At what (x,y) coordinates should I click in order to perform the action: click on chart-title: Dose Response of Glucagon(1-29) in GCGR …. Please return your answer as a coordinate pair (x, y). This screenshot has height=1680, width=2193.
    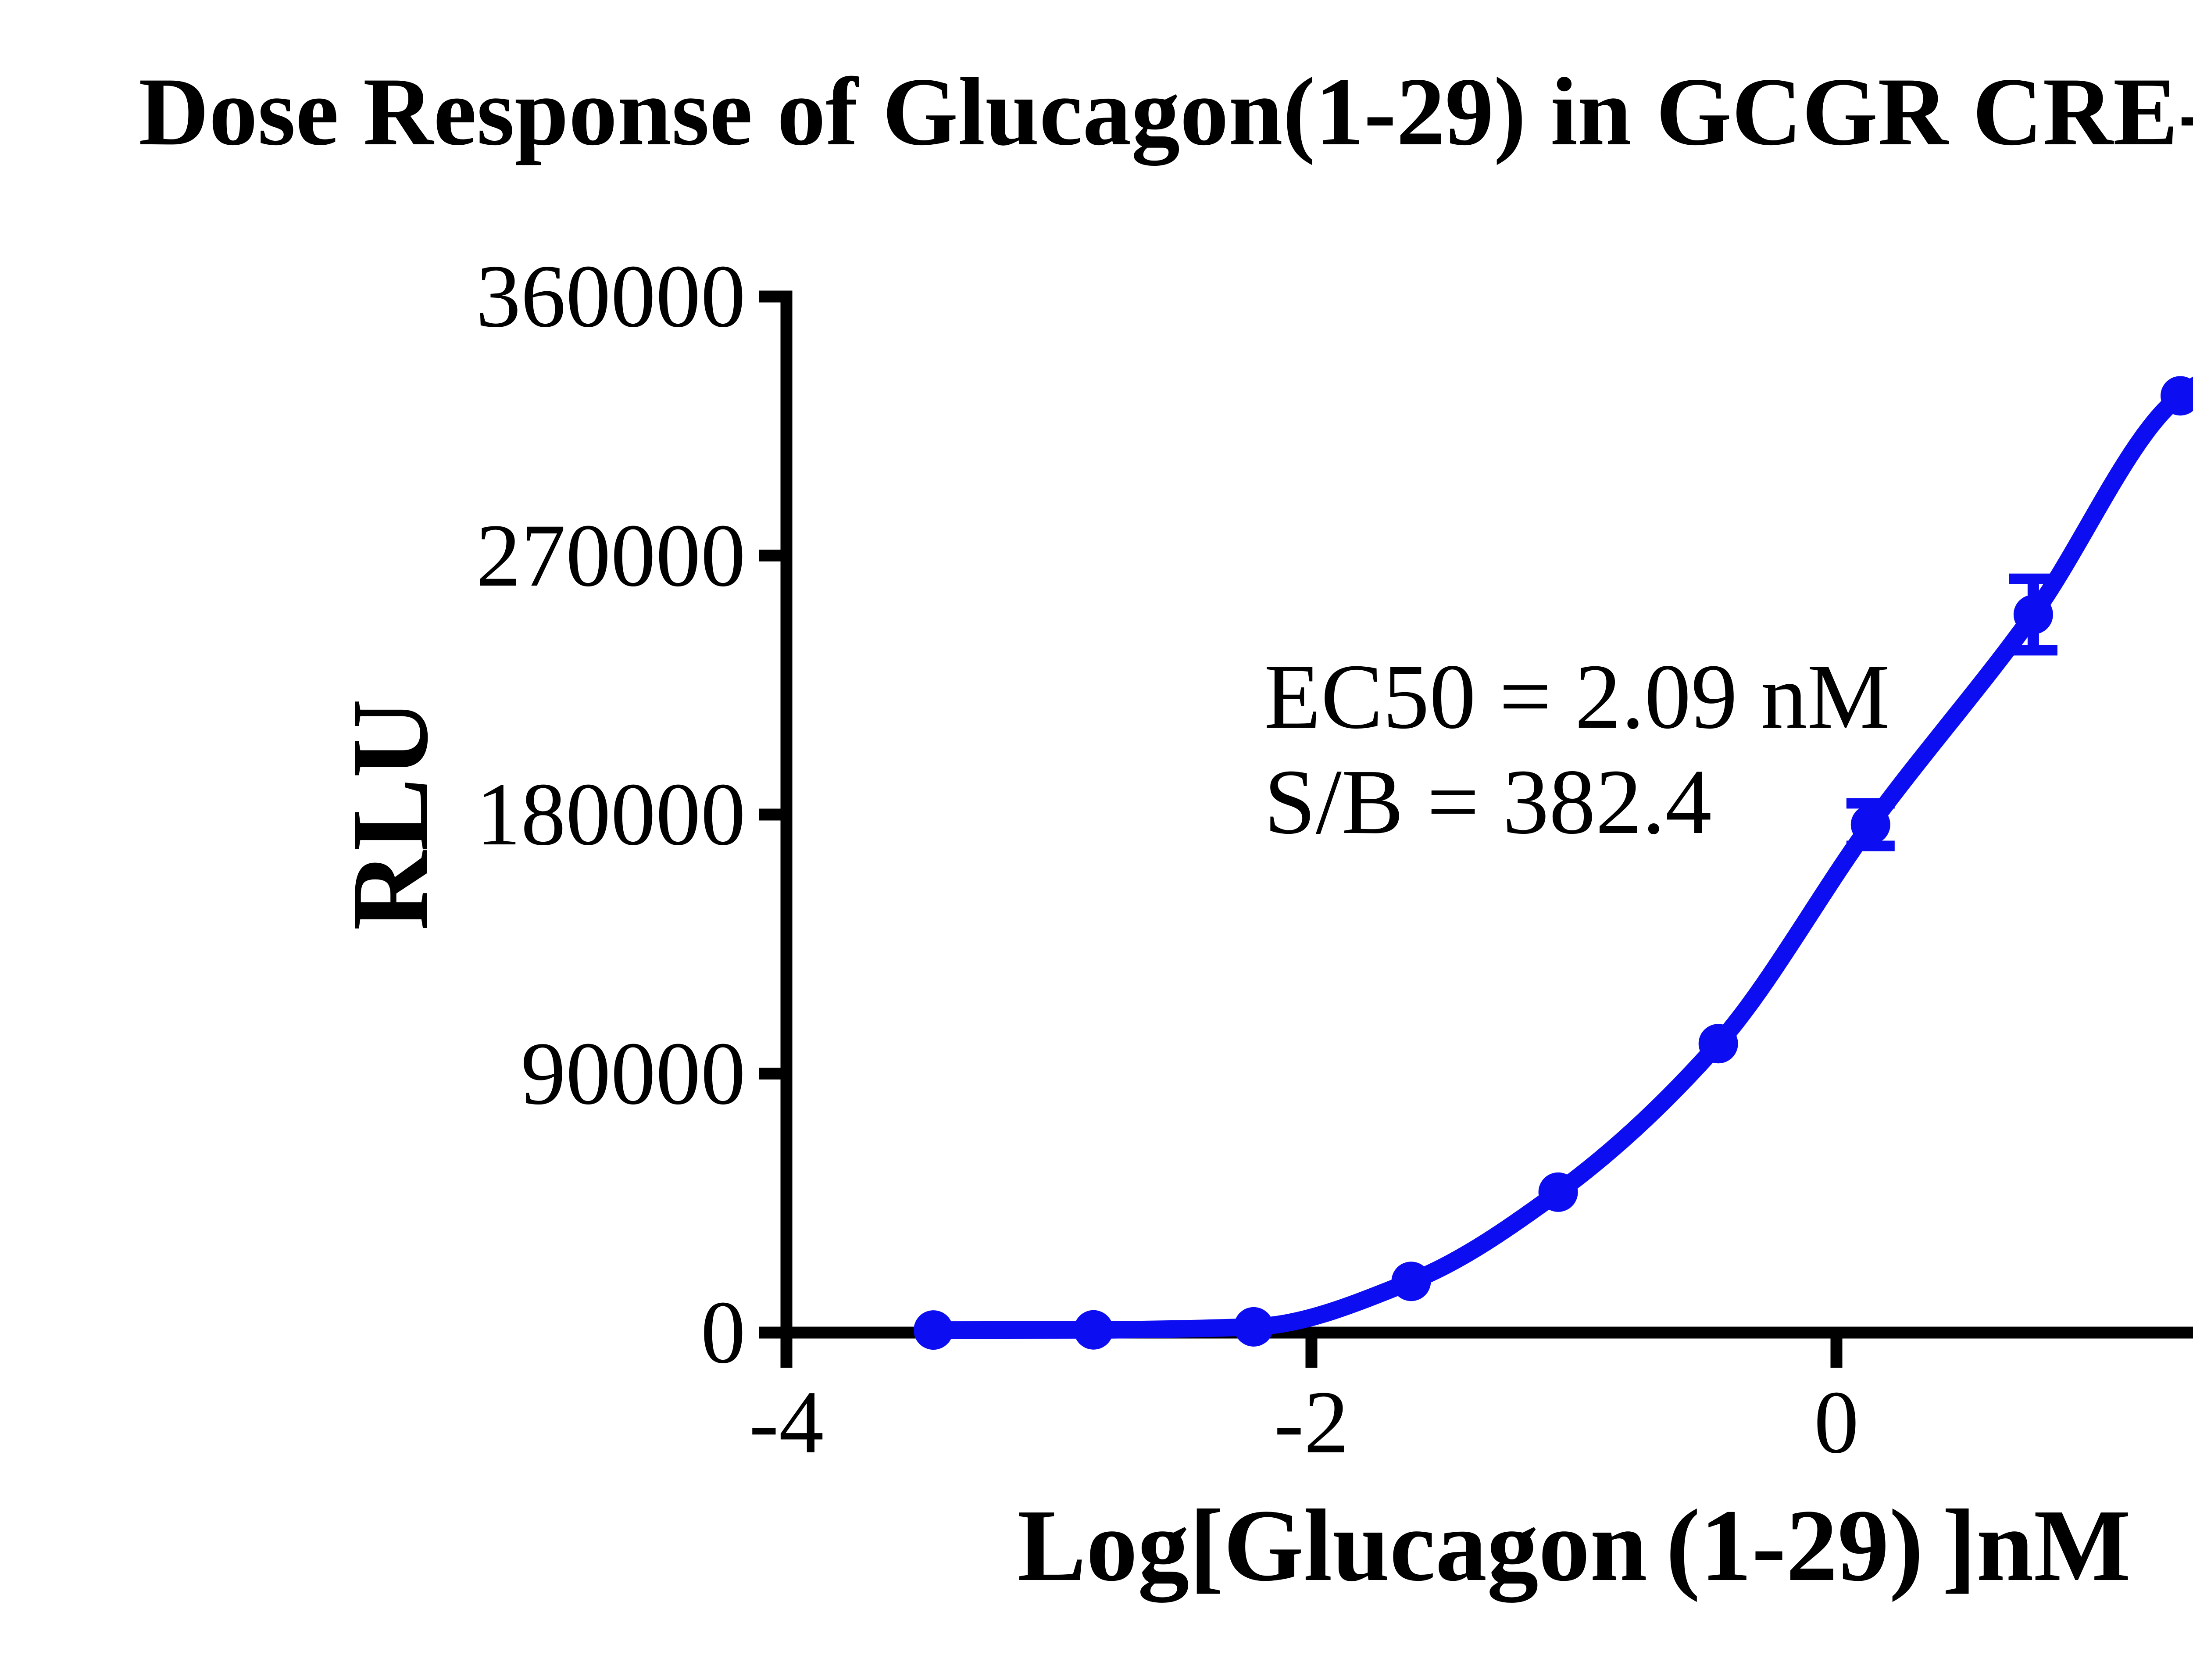
    Looking at the image, I should click on (1166, 112).